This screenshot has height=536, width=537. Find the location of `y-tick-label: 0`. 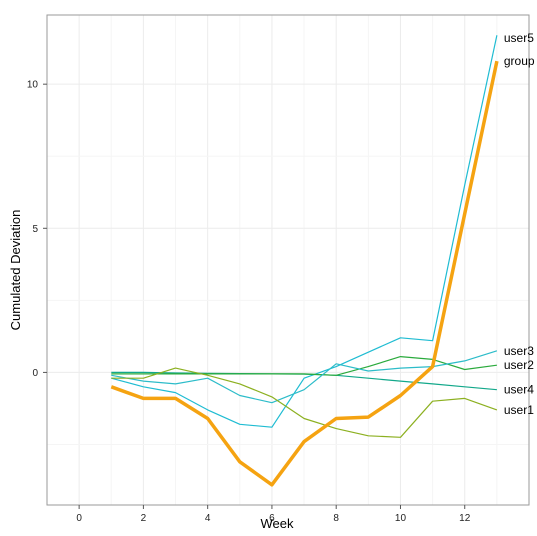

y-tick-label: 0 is located at coordinates (35, 373).